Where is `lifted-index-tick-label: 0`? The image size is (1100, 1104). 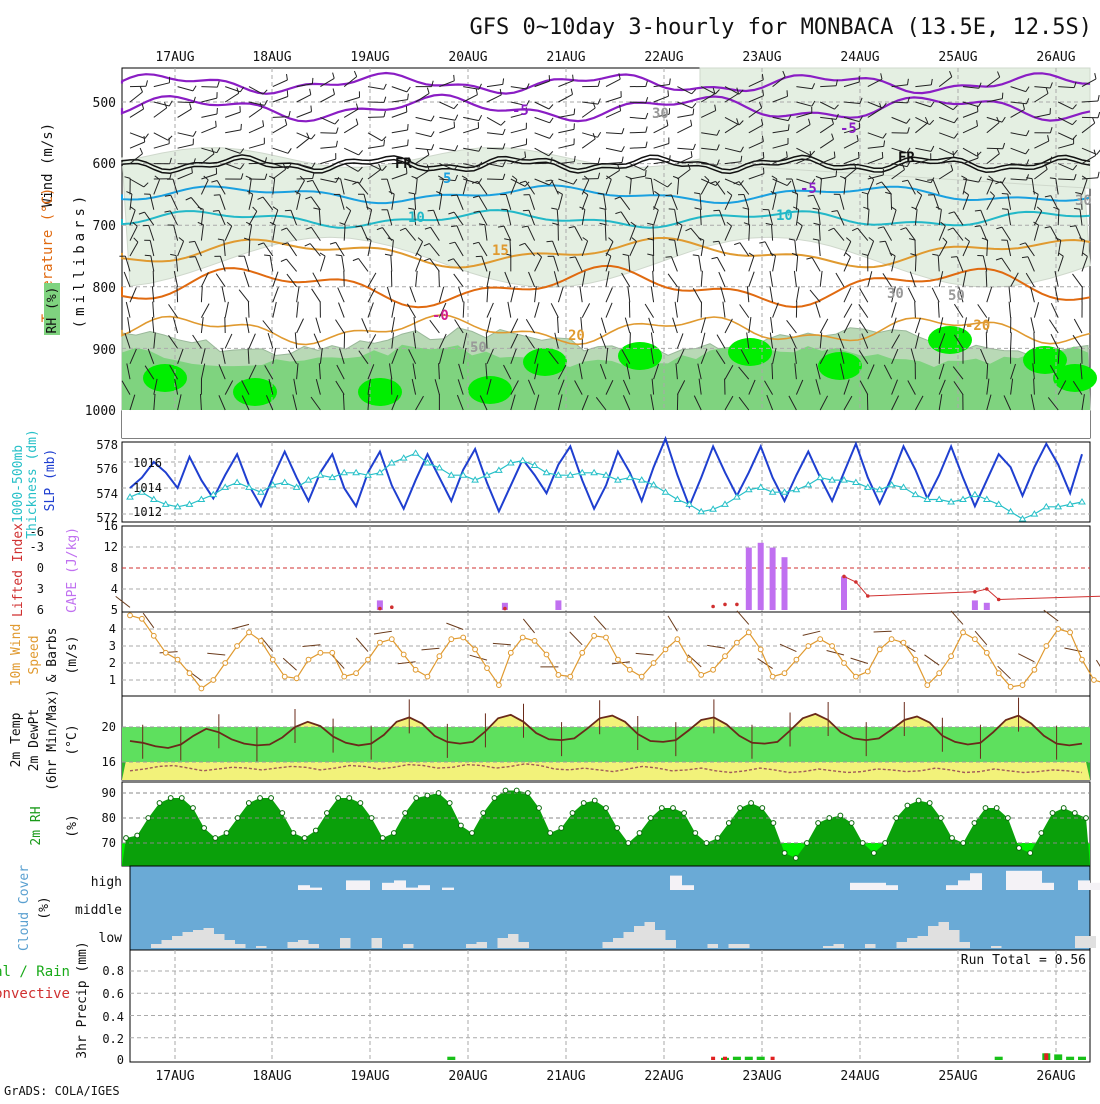 lifted-index-tick-label: 0 is located at coordinates (40, 568).